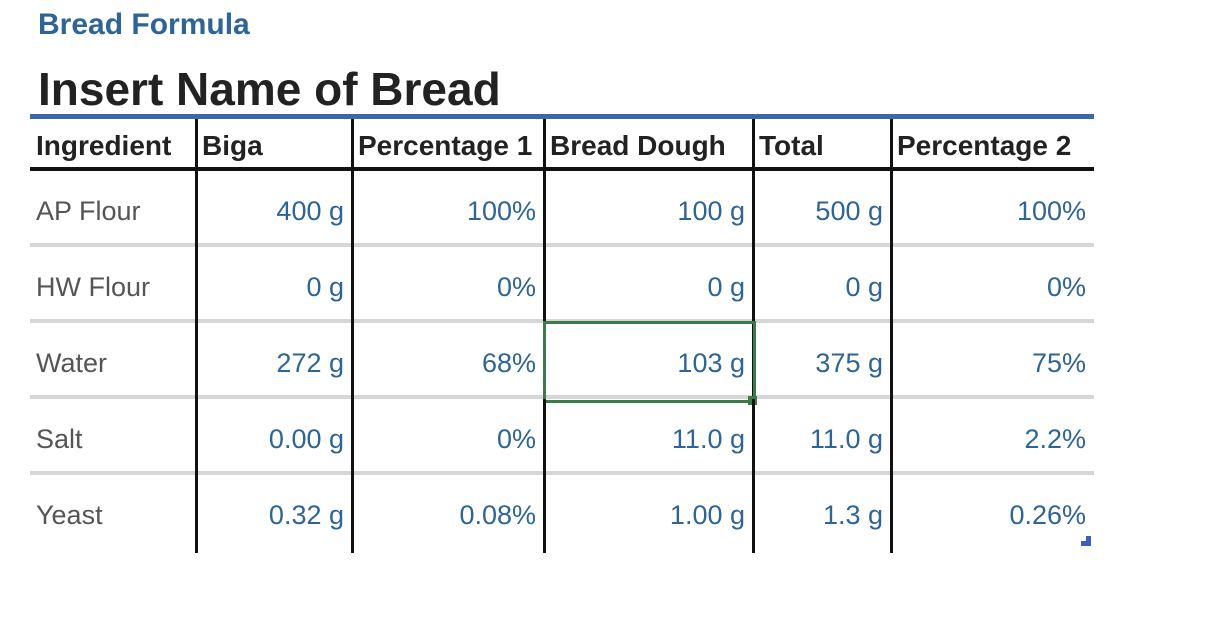 The width and height of the screenshot is (1224, 632). I want to click on percentage-2-cell: 75%, so click(1058, 363).